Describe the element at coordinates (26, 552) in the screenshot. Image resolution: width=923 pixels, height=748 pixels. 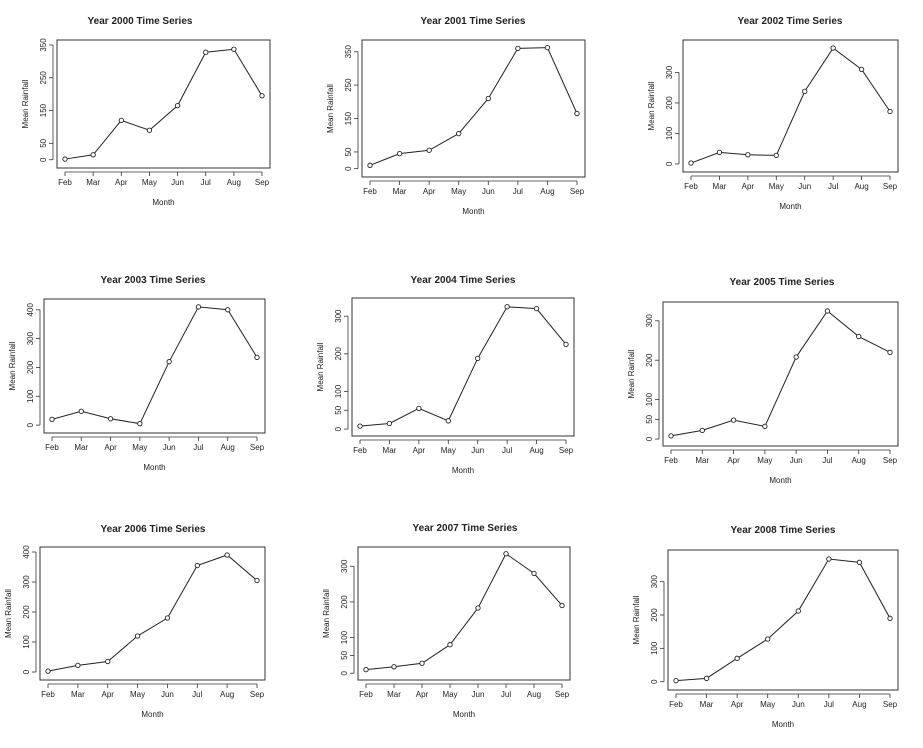
I see `y-tick-label: 400` at that location.